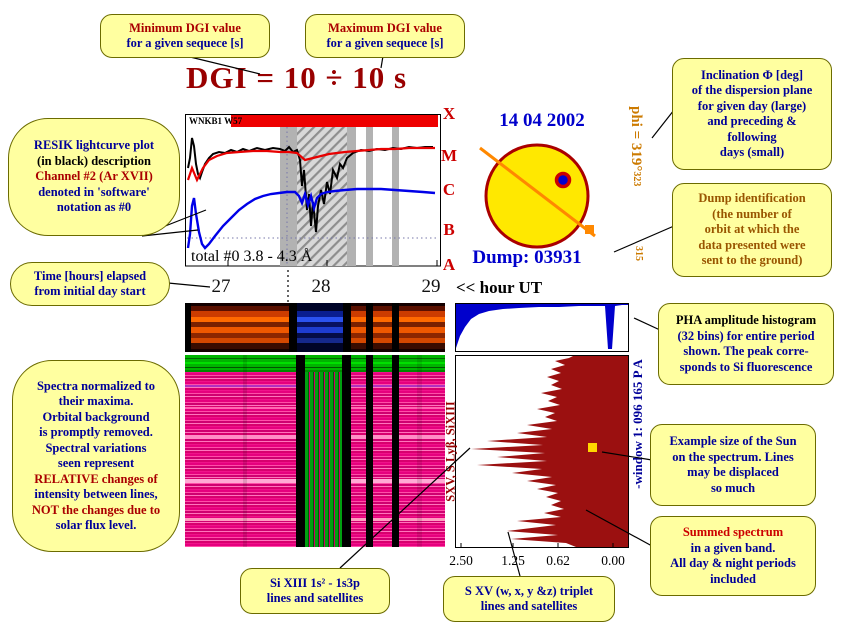 The height and width of the screenshot is (633, 841). I want to click on window-corner-label: WNKB1 W57, so click(216, 121).